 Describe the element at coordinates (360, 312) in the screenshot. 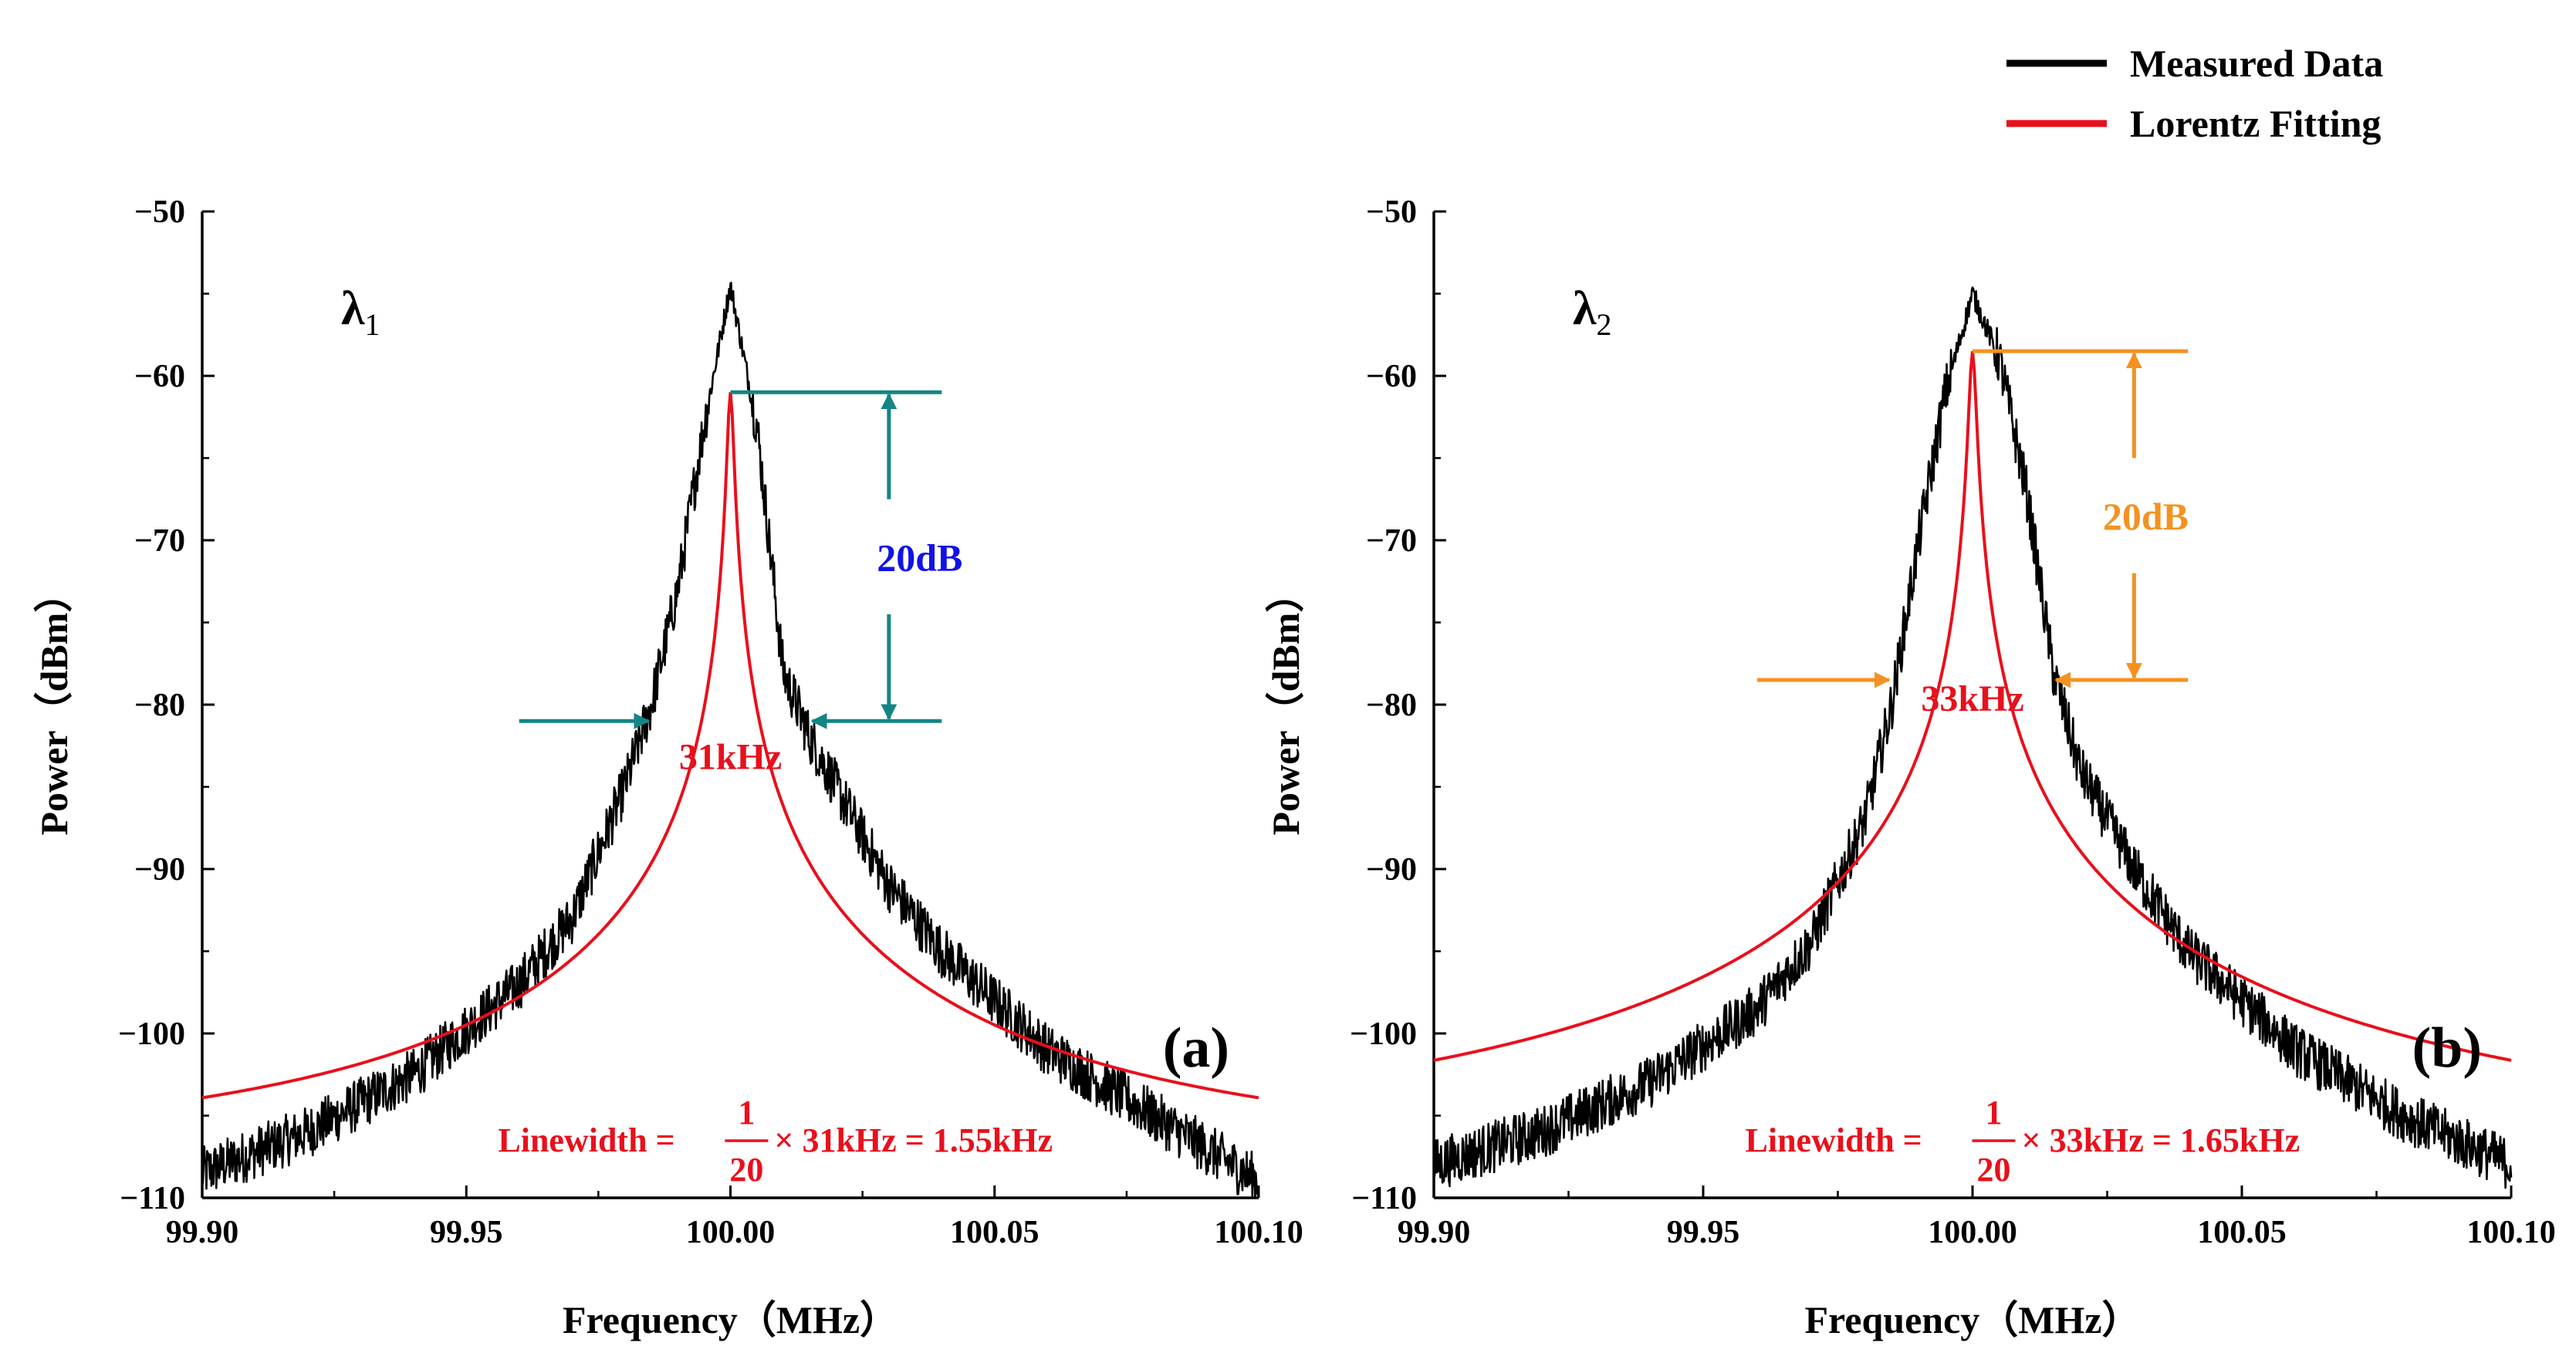

I see `wavelength-label: λ1` at that location.